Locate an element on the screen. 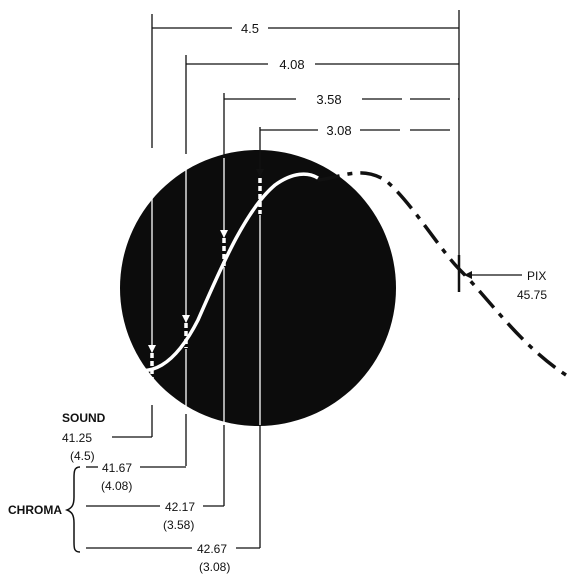 This screenshot has height=576, width=573. chroma-brace is located at coordinates (73, 509).